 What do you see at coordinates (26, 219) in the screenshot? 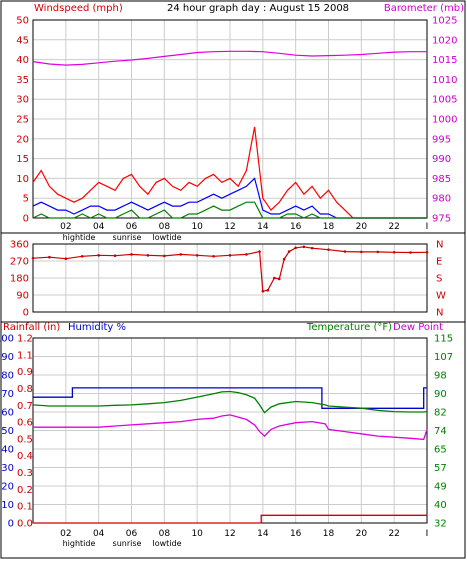
I see `left-tick-label: 0` at bounding box center [26, 219].